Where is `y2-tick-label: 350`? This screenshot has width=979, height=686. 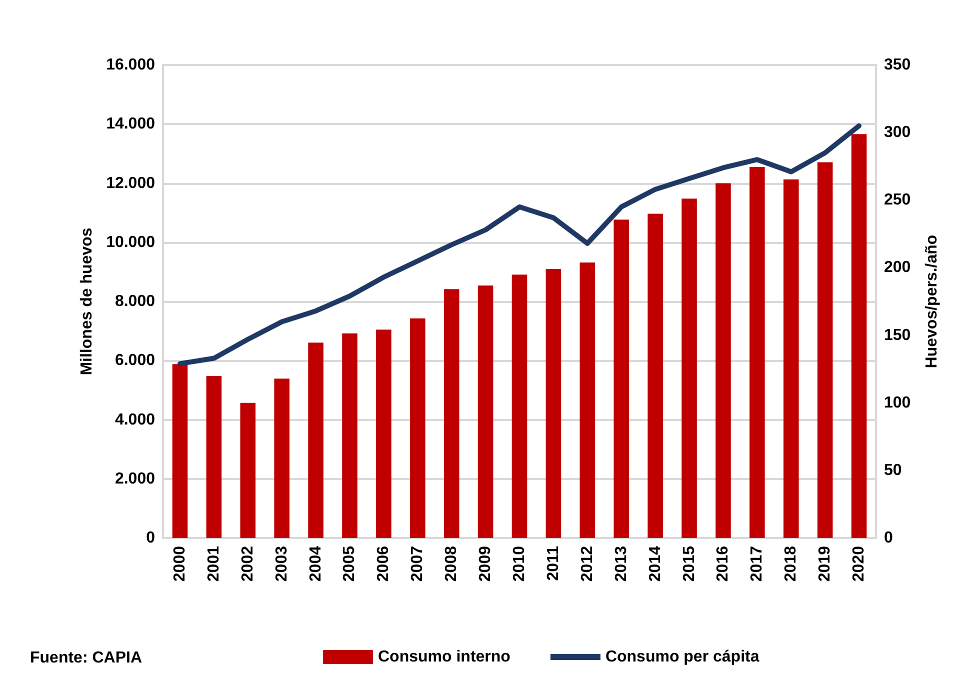 y2-tick-label: 350 is located at coordinates (897, 65).